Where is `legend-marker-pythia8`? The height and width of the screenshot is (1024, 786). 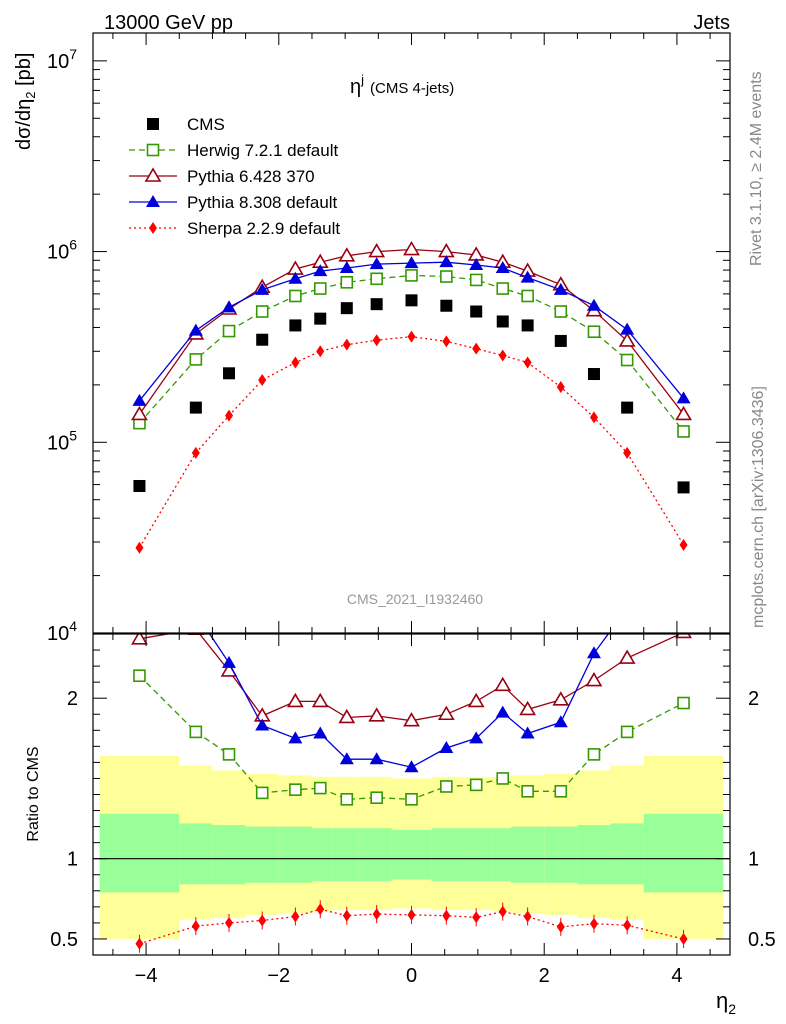 legend-marker-pythia8 is located at coordinates (153, 201).